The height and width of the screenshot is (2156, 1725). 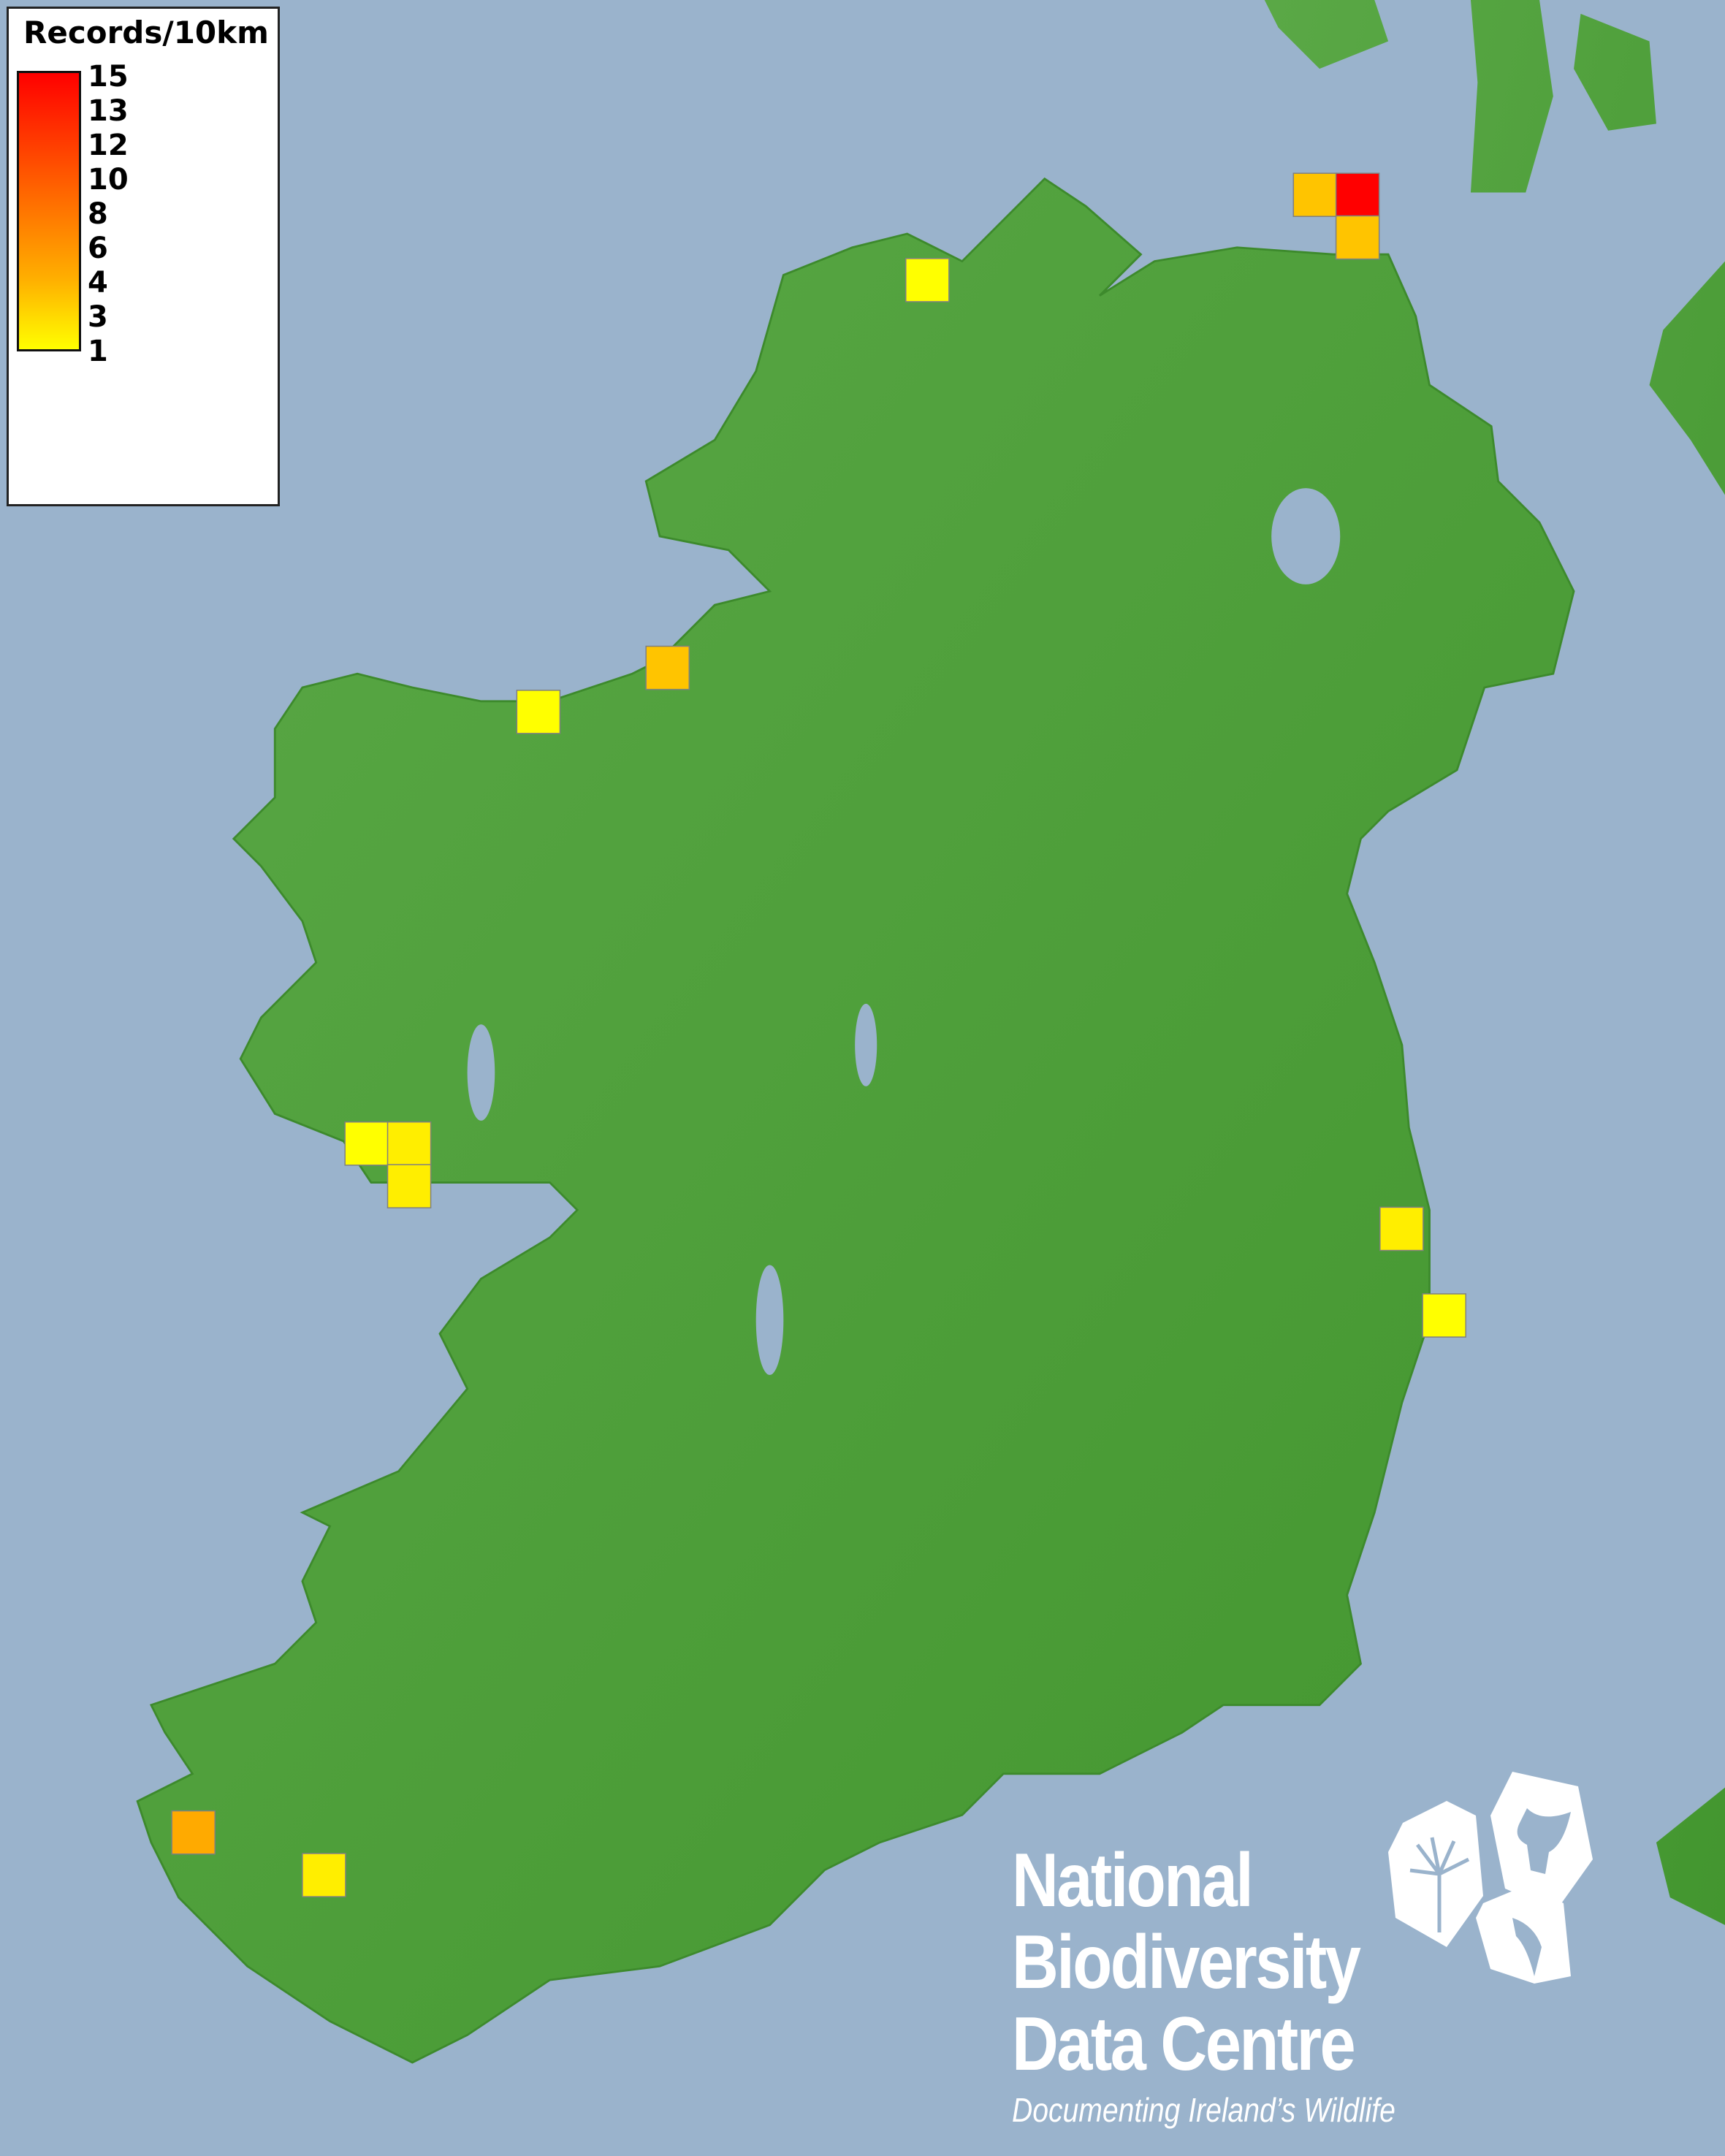 What do you see at coordinates (143, 256) in the screenshot?
I see `legend: Records/10km 15 13 12 10 8 6 4 3 1` at bounding box center [143, 256].